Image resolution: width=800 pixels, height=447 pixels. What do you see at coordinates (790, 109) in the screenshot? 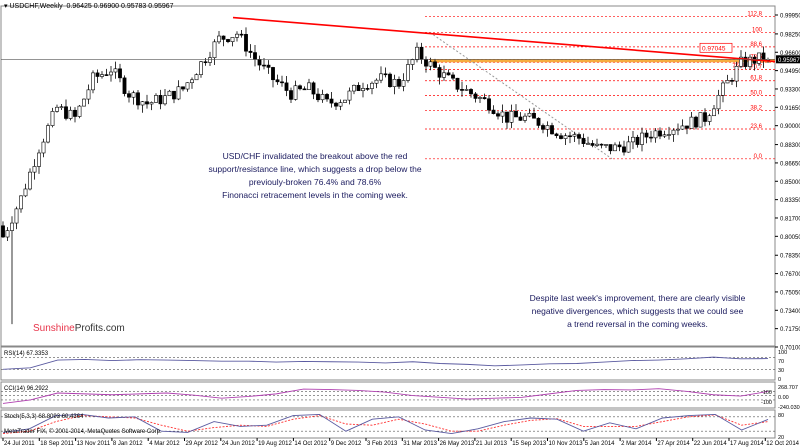
I see `y-tick-label: 0.91650` at bounding box center [790, 109].